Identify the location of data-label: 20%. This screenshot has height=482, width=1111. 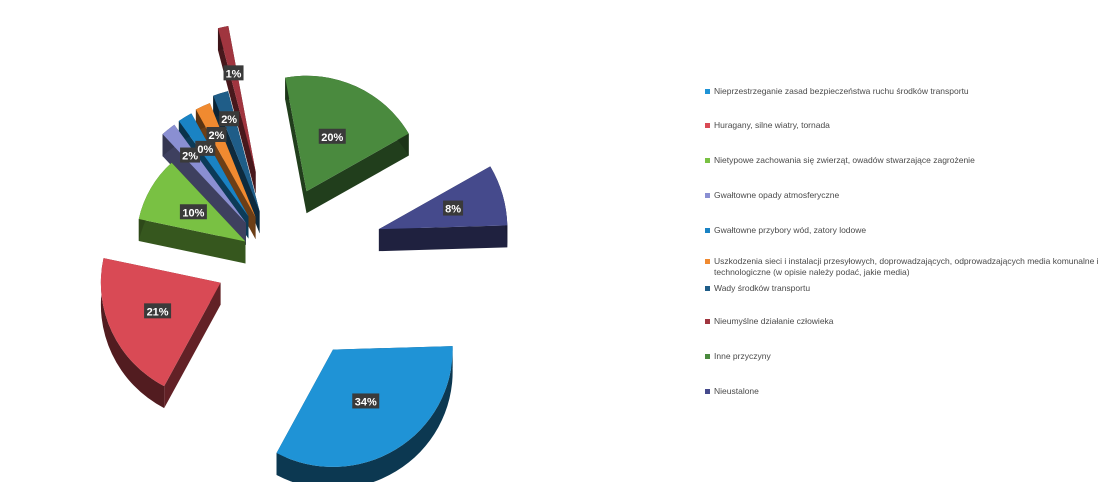
(332, 138).